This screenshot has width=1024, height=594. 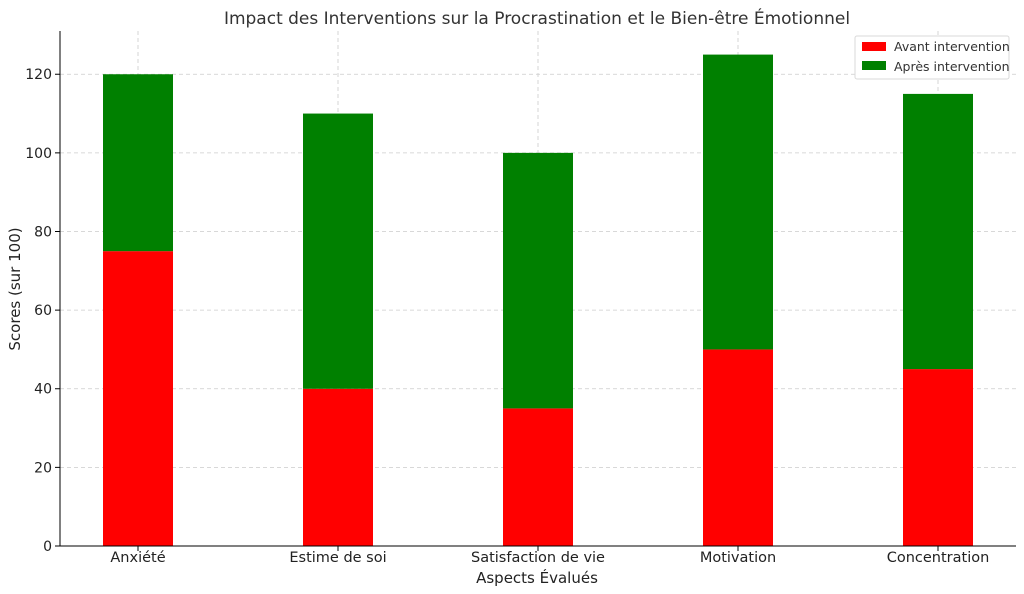 What do you see at coordinates (738, 447) in the screenshot?
I see `bar-motivation-avant` at bounding box center [738, 447].